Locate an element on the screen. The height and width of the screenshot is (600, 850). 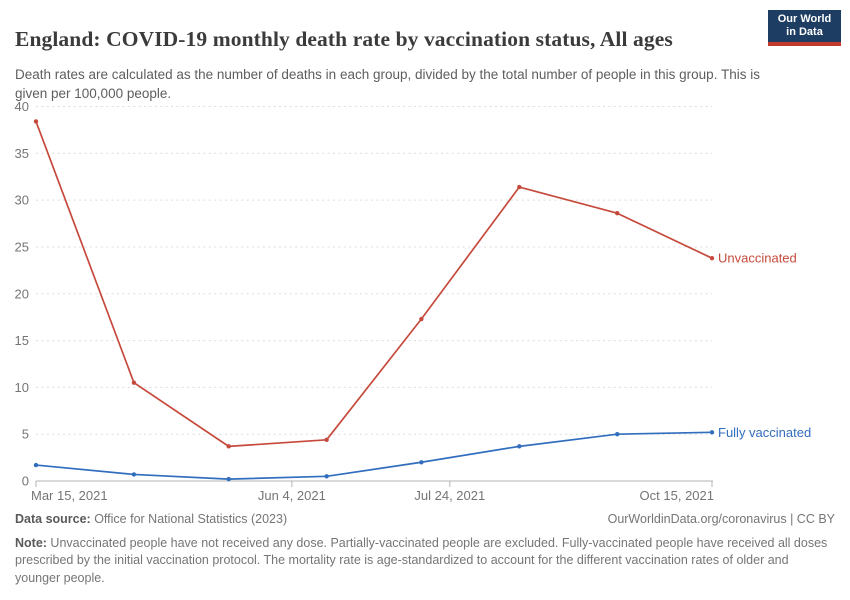
y-axis-tick-label: 40 is located at coordinates (22, 106).